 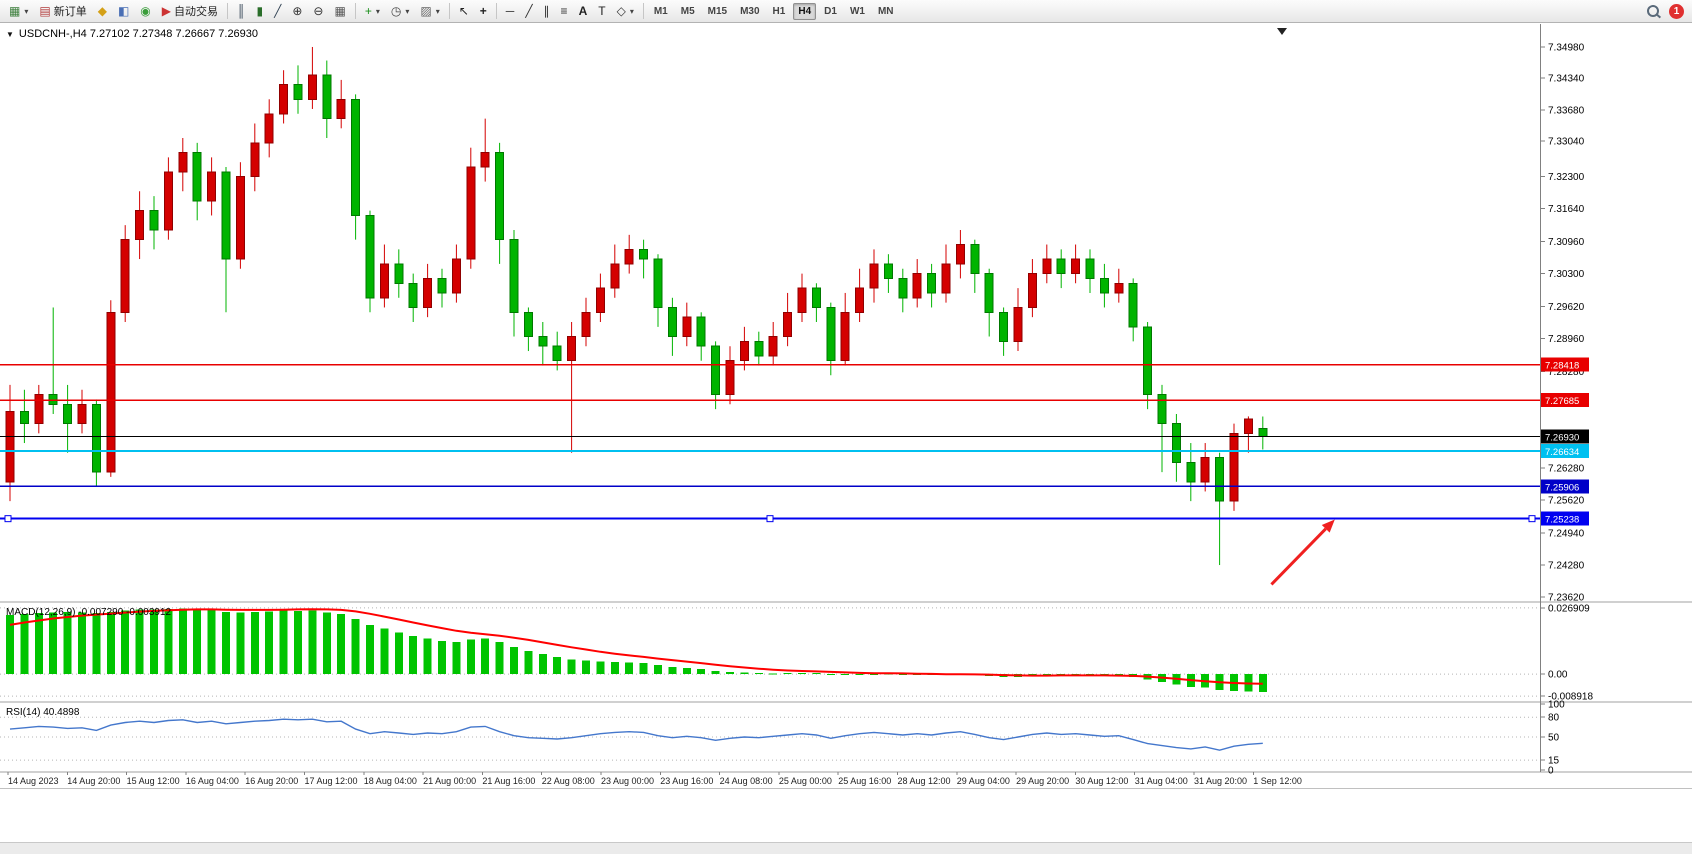 I want to click on channel-button: ∥, so click(x=547, y=11).